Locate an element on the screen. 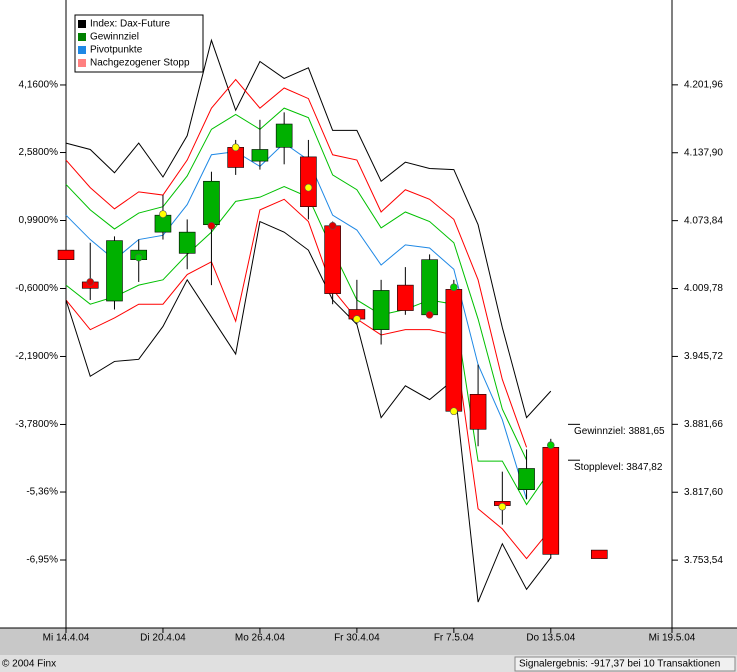 The image size is (737, 672). footer-box is located at coordinates (625, 664).